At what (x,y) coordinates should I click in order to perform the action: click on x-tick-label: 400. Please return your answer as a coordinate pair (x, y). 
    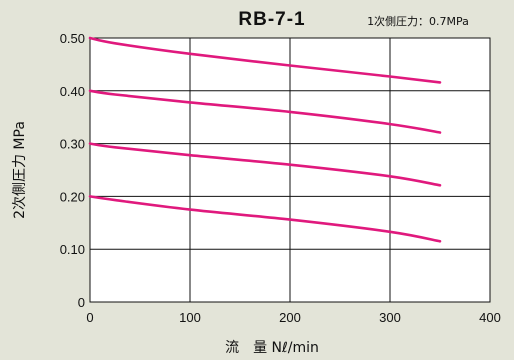
    Looking at the image, I should click on (490, 317).